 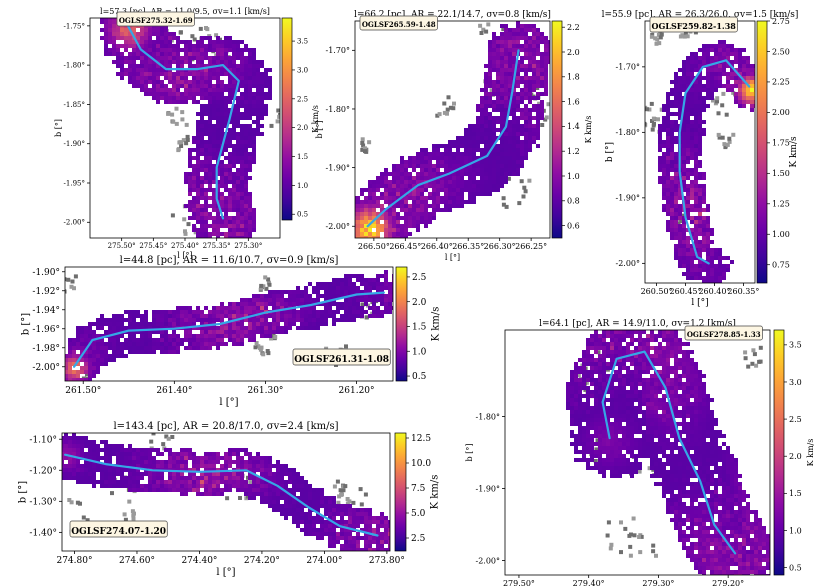 What do you see at coordinates (443, 138) in the screenshot?
I see `filament-spine` at bounding box center [443, 138].